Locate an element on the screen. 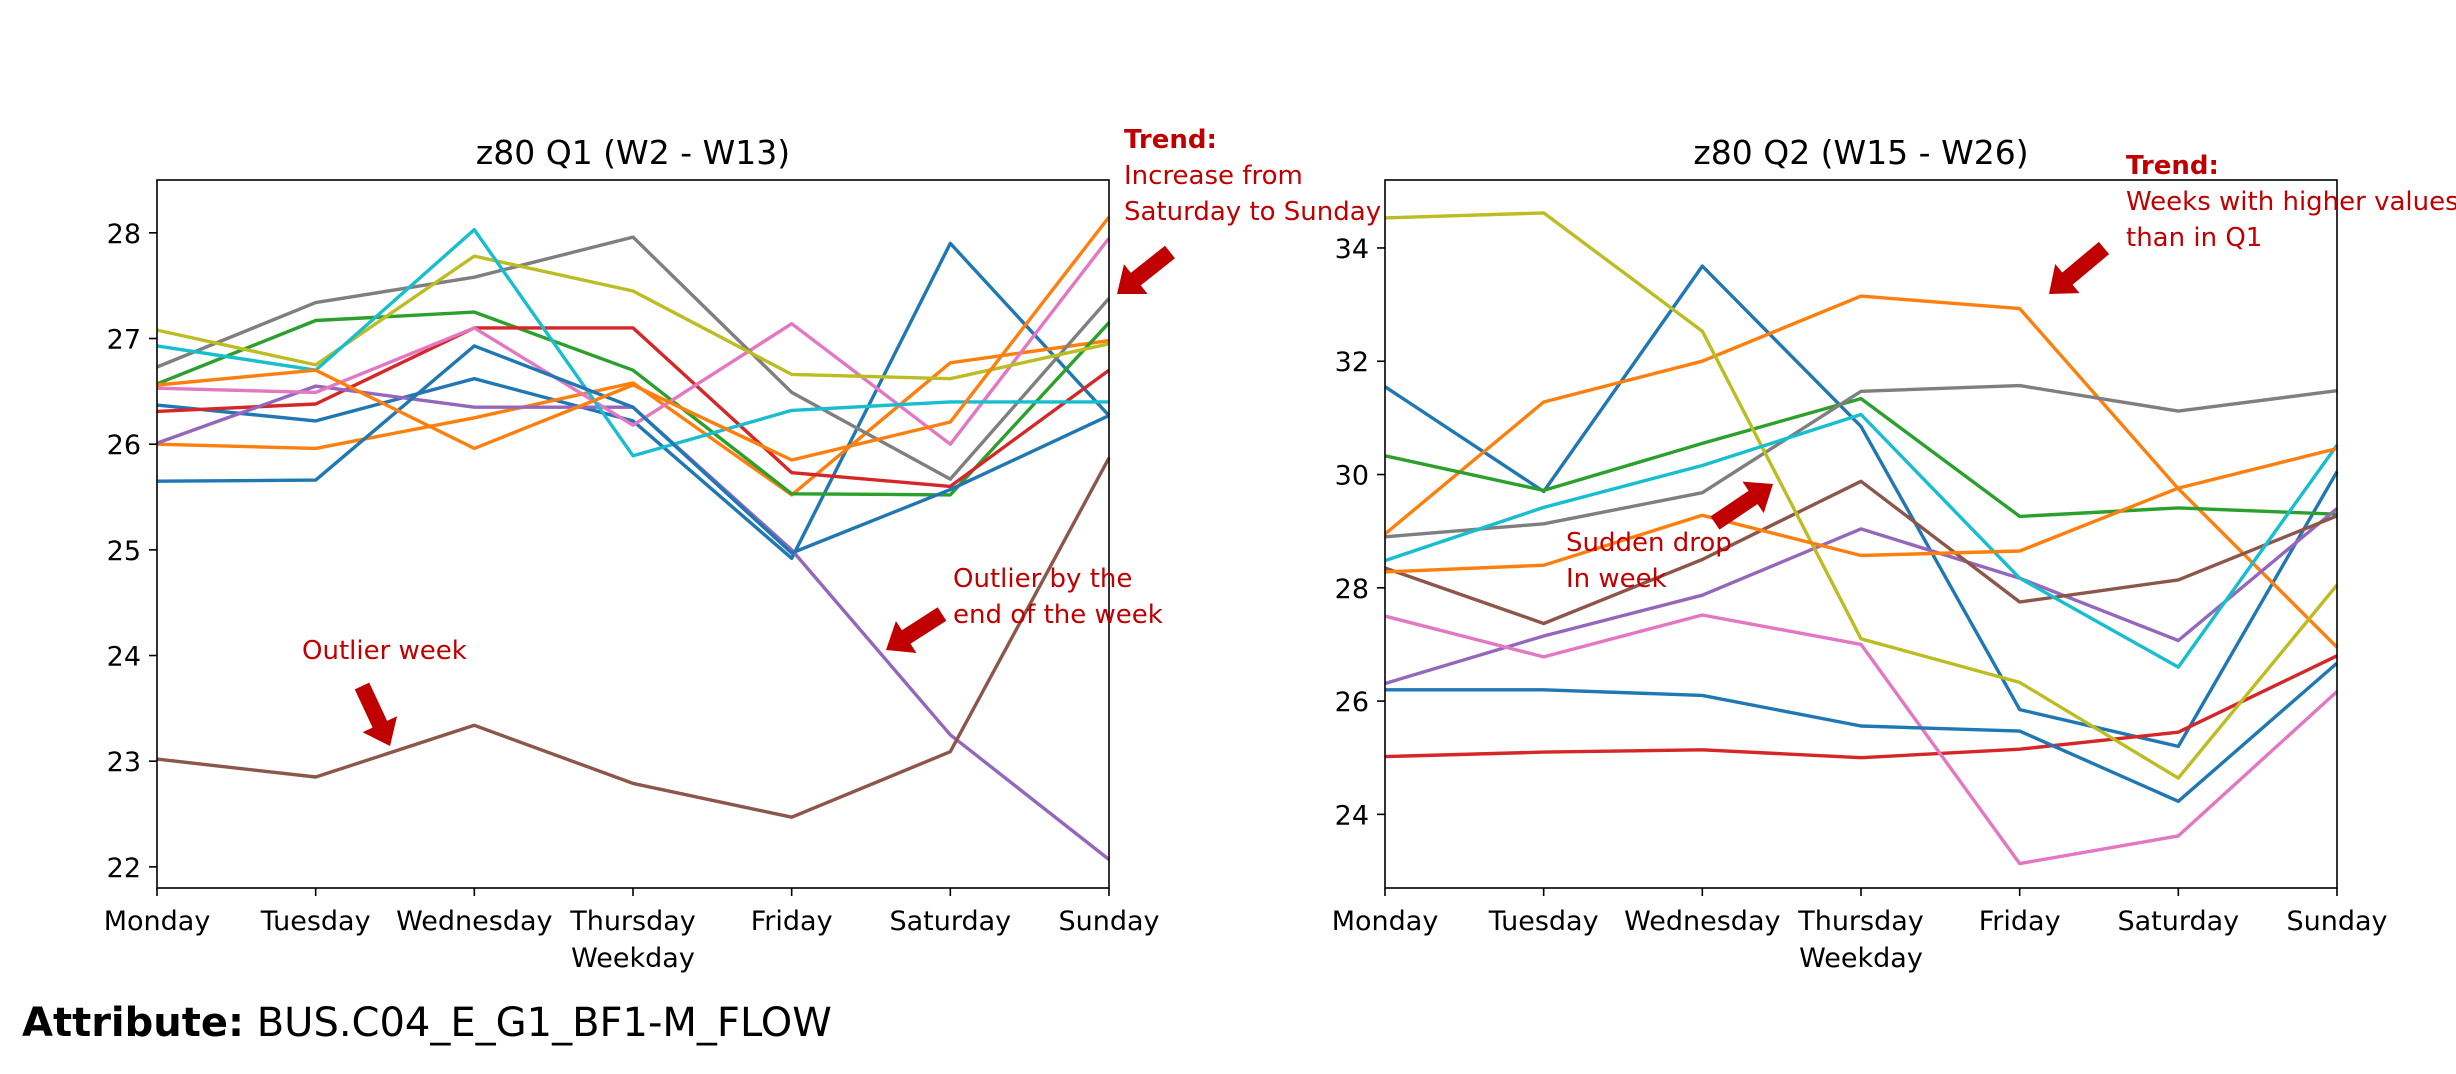 This screenshot has height=1074, width=2456. y-tick-label: 22 is located at coordinates (124, 868).